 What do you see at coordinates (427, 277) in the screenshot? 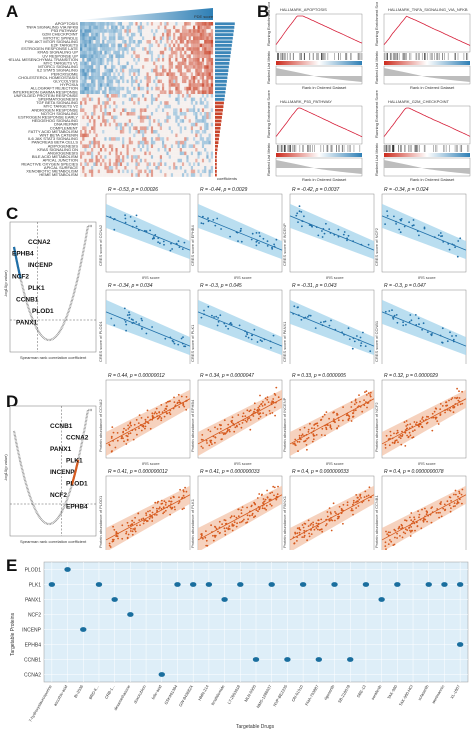
I see `scatter-xlabel: IRS score` at bounding box center [427, 277].